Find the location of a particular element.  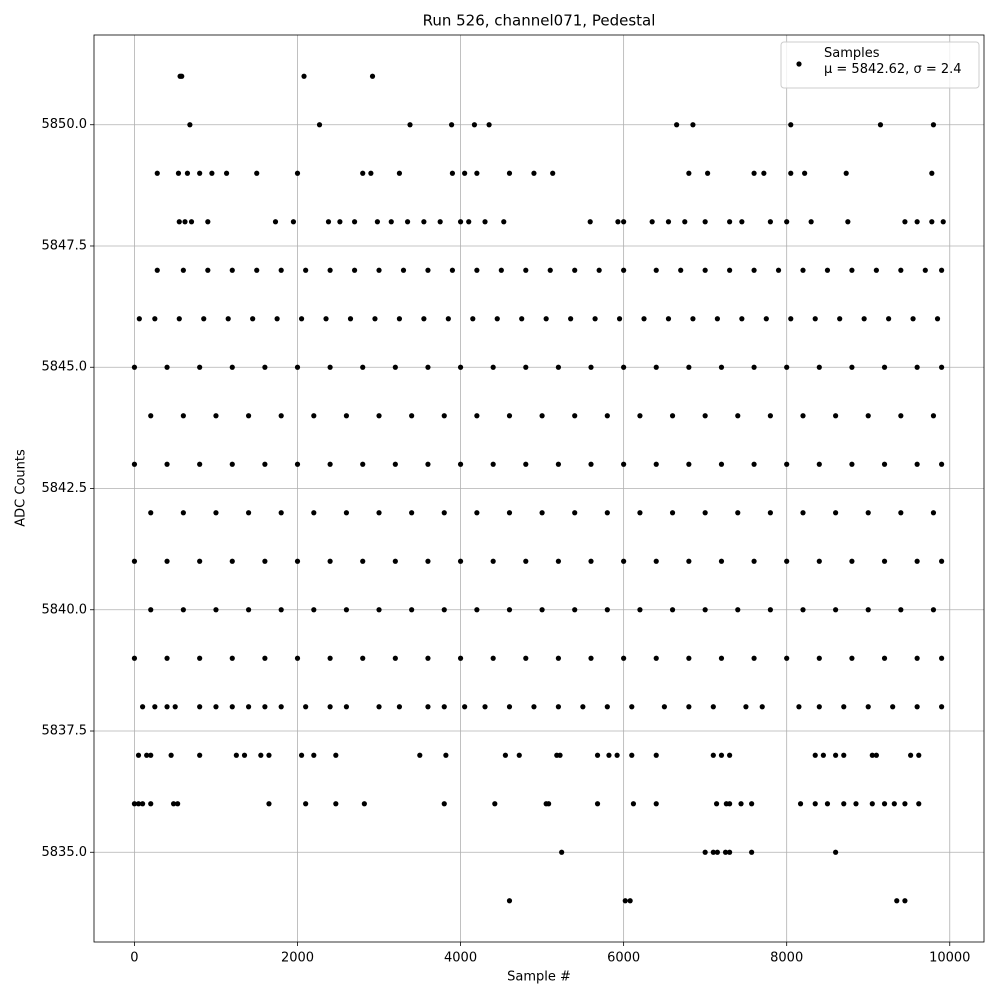

legend-marker is located at coordinates (799, 64).